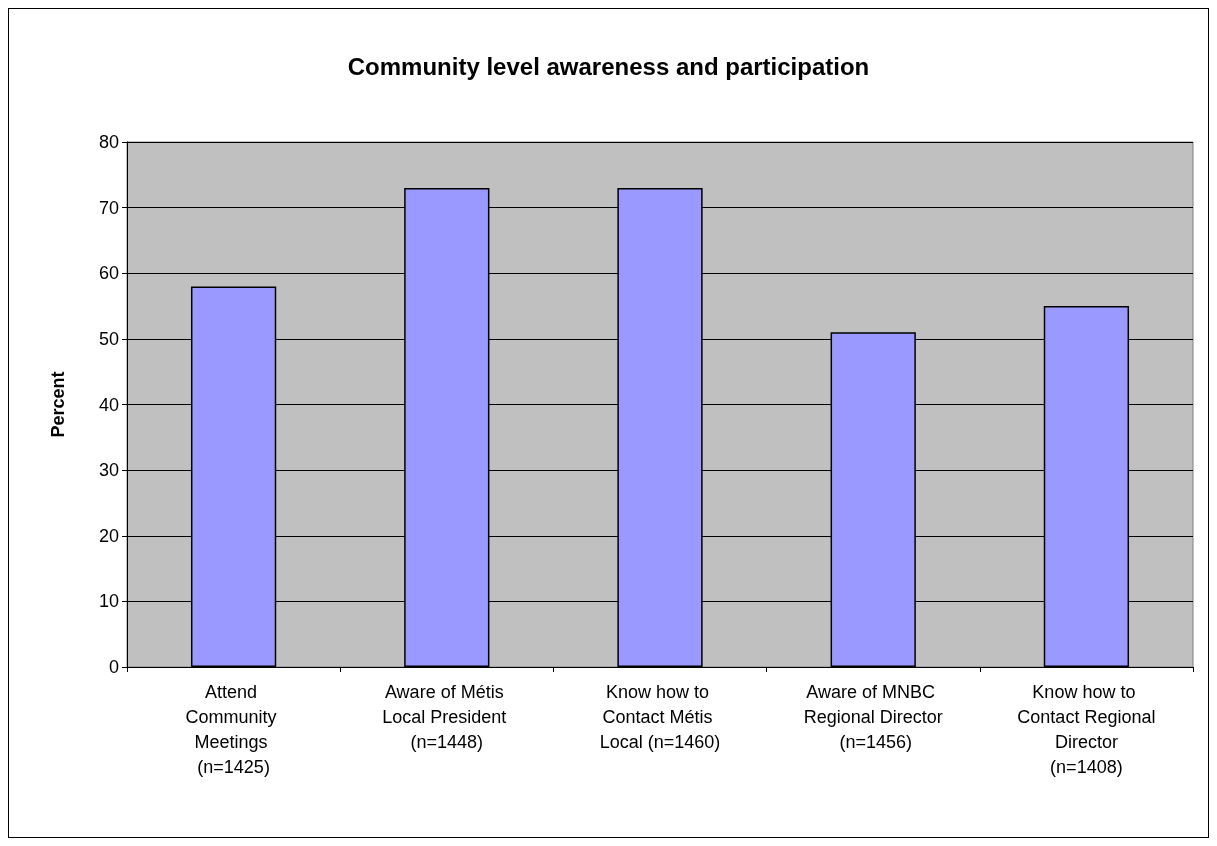  I want to click on x-tick-label: Know how to Contact Regional Director (n=1408), so click(1086, 729).